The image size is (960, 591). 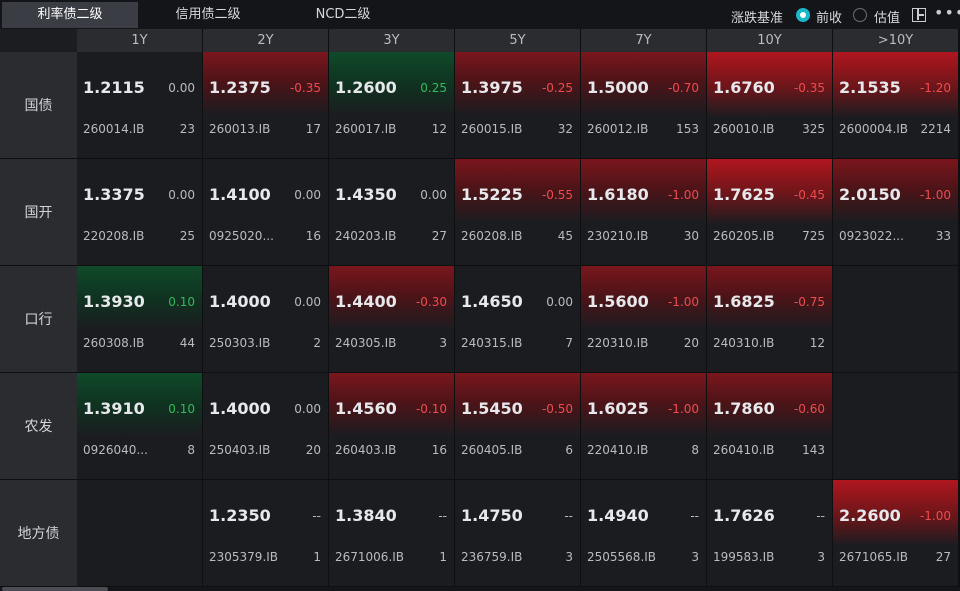 What do you see at coordinates (518, 533) in the screenshot?
I see `quote-cell: 1.4750 -- 236759.IB 3` at bounding box center [518, 533].